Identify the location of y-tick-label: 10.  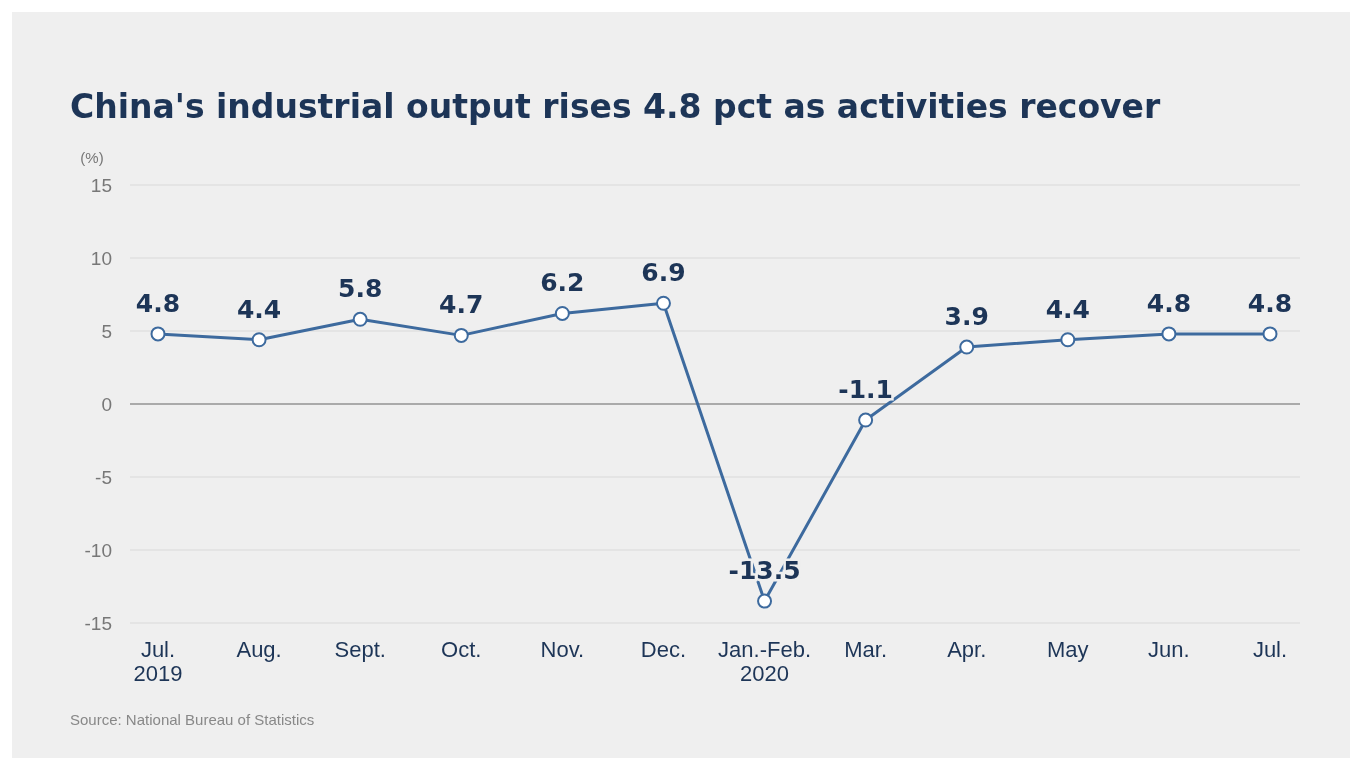
(101, 258).